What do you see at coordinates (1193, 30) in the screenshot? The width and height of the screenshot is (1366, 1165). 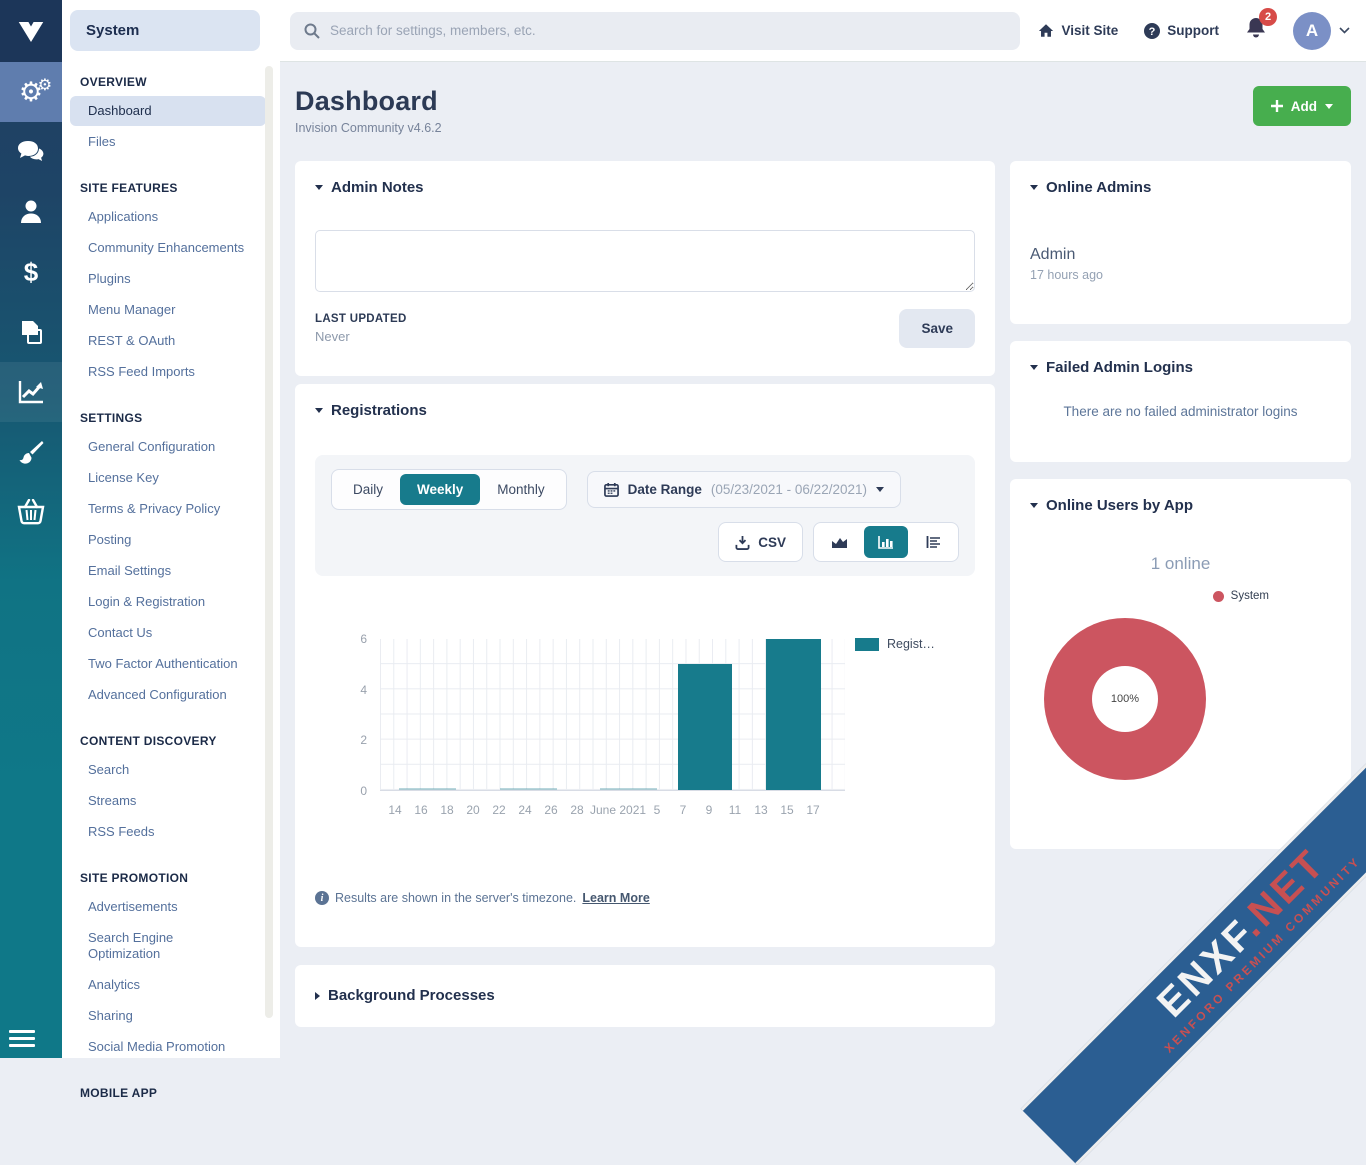 I see `support-label: Support` at bounding box center [1193, 30].